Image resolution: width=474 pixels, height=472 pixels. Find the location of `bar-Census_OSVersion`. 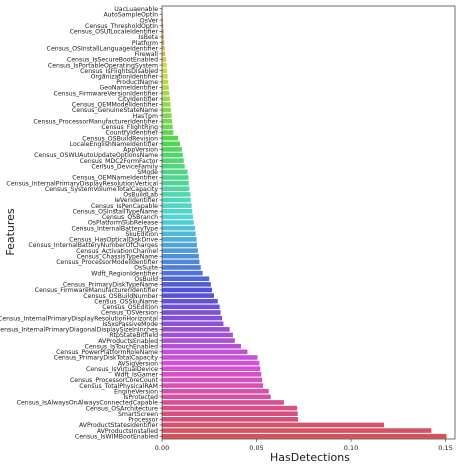

bar-Census_OSVersion is located at coordinates (191, 312).